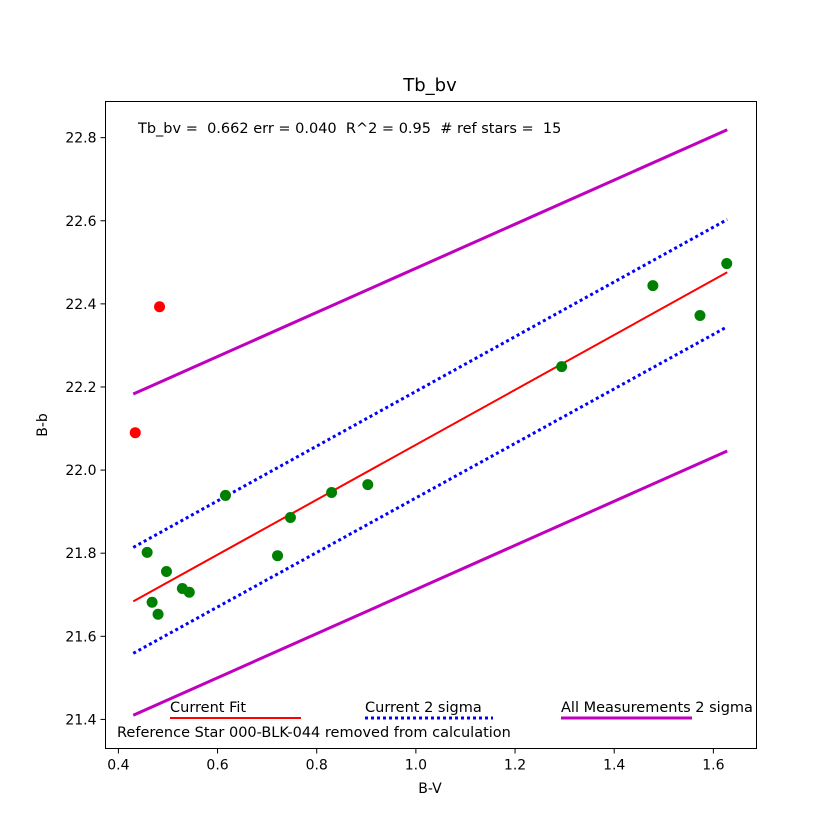 The image size is (840, 840). Describe the element at coordinates (429, 85) in the screenshot. I see `chart-title: Tb_bv` at that location.